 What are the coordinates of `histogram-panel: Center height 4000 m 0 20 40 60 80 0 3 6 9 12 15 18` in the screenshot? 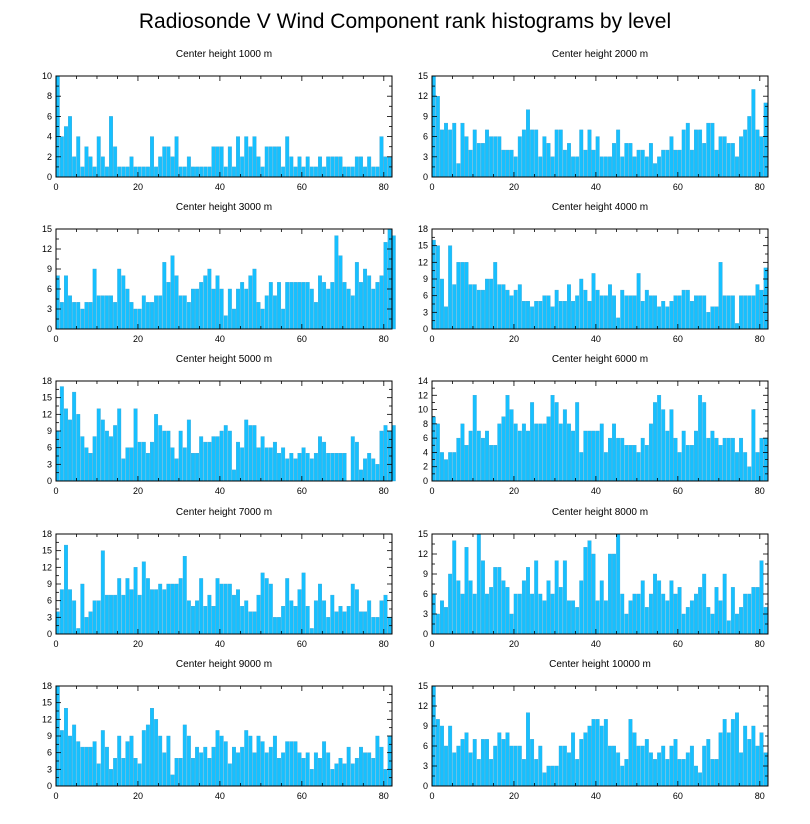 It's located at (593, 273).